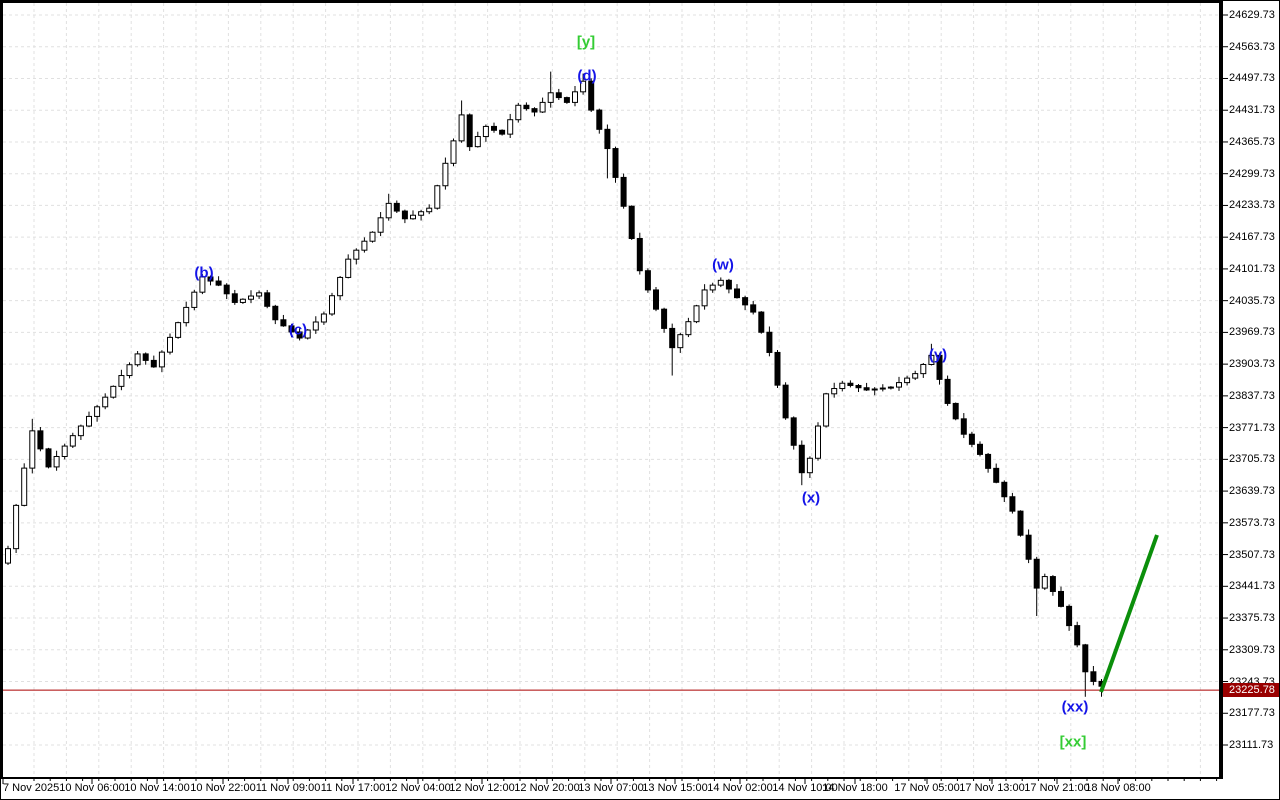 This screenshot has width=1280, height=800. Describe the element at coordinates (92, 788) in the screenshot. I see `x-axis-label: 10 Nov 06:00` at that location.